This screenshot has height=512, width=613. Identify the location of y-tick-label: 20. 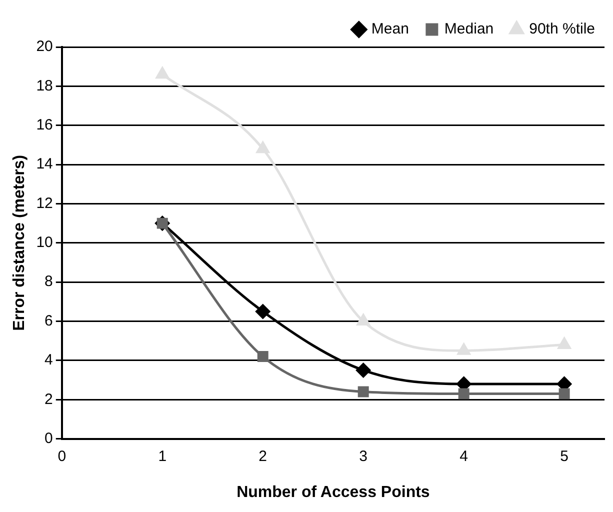
(44, 47).